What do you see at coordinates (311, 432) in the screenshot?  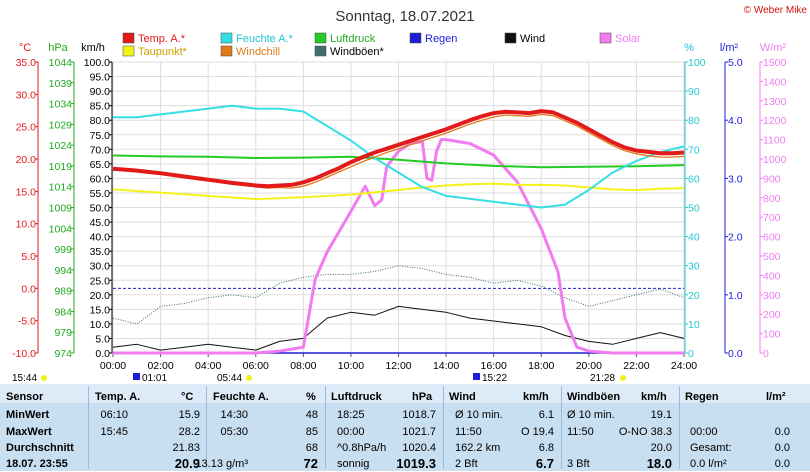 I see `stat-hum: 85` at bounding box center [311, 432].